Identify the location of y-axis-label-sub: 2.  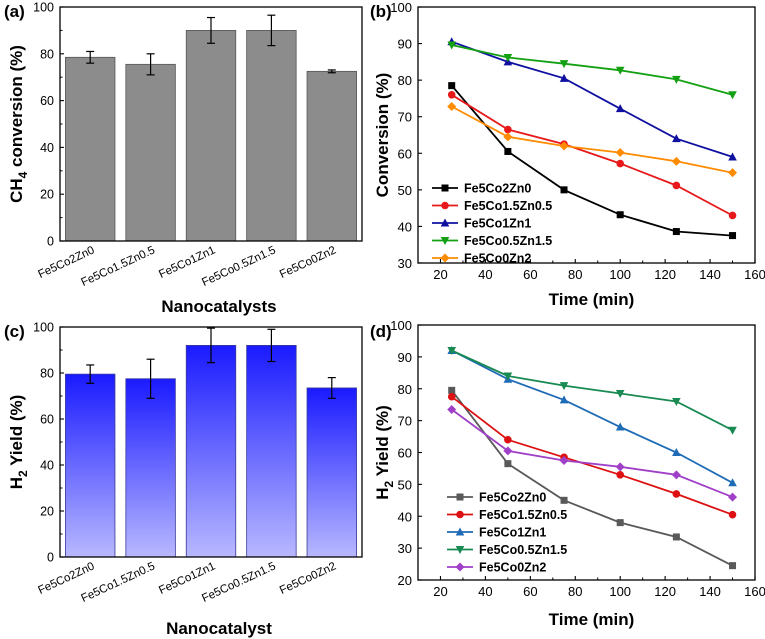
(389, 483).